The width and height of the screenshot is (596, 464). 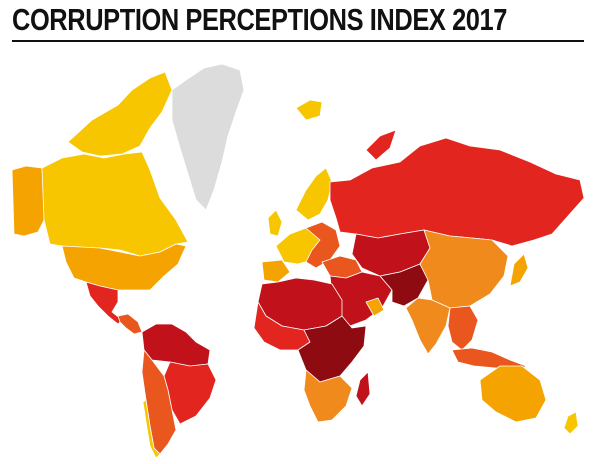 What do you see at coordinates (519, 270) in the screenshot?
I see `region-japan` at bounding box center [519, 270].